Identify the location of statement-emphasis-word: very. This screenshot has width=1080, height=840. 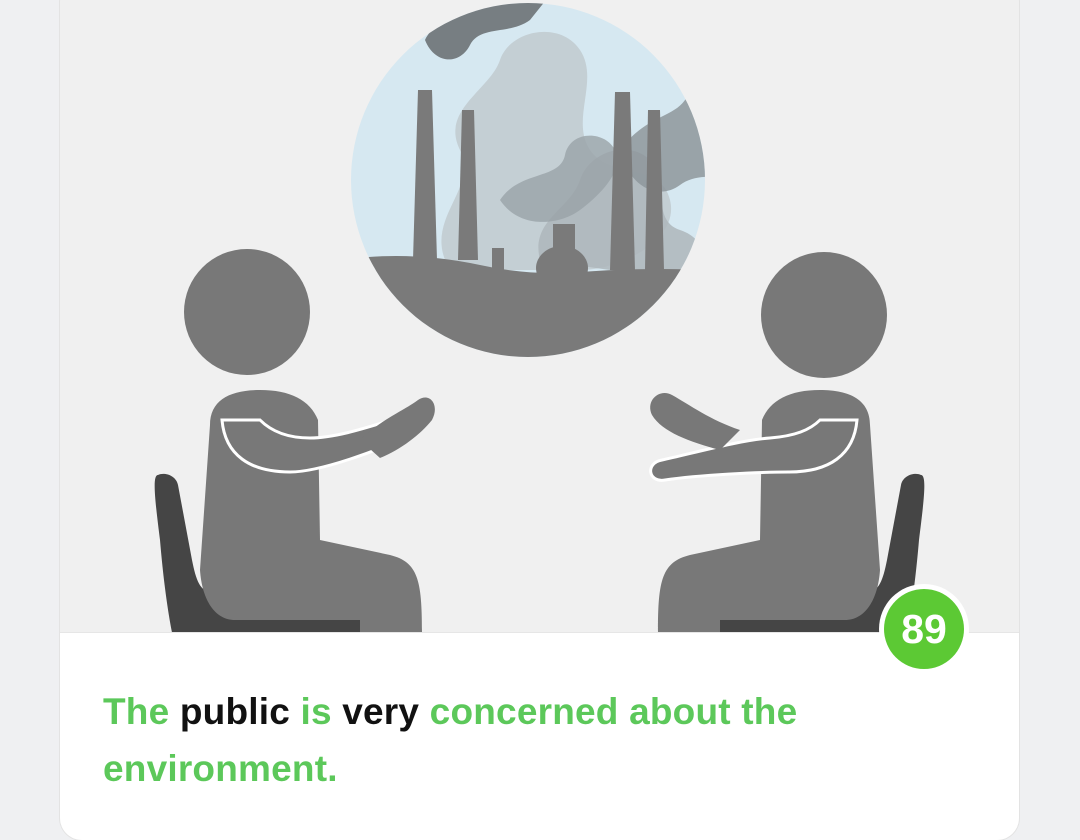
(381, 711).